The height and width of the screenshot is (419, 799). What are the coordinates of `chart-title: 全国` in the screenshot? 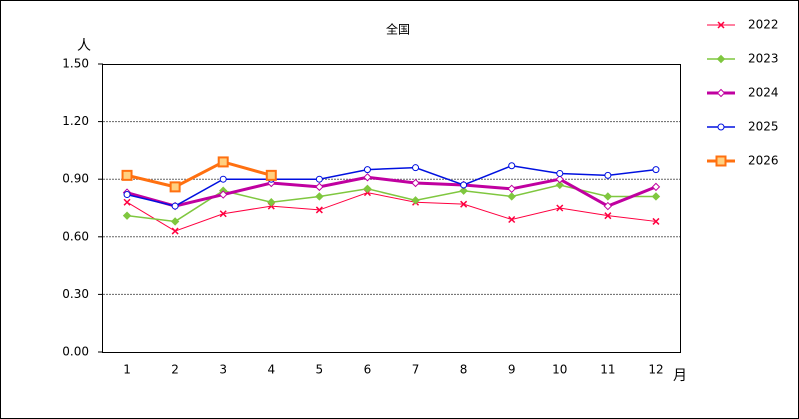 It's located at (398, 29).